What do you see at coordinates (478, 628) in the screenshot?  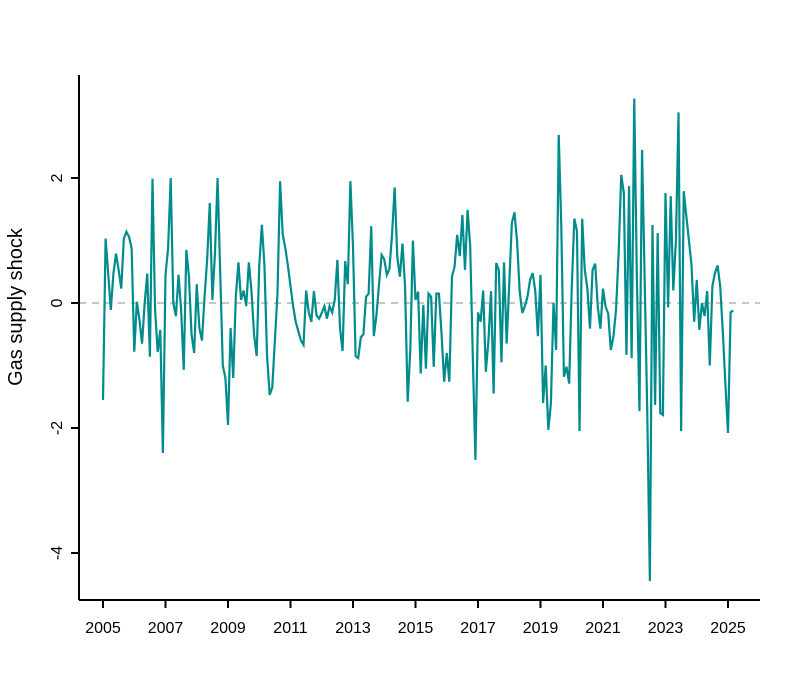 I see `x-tick-label: 2017` at bounding box center [478, 628].